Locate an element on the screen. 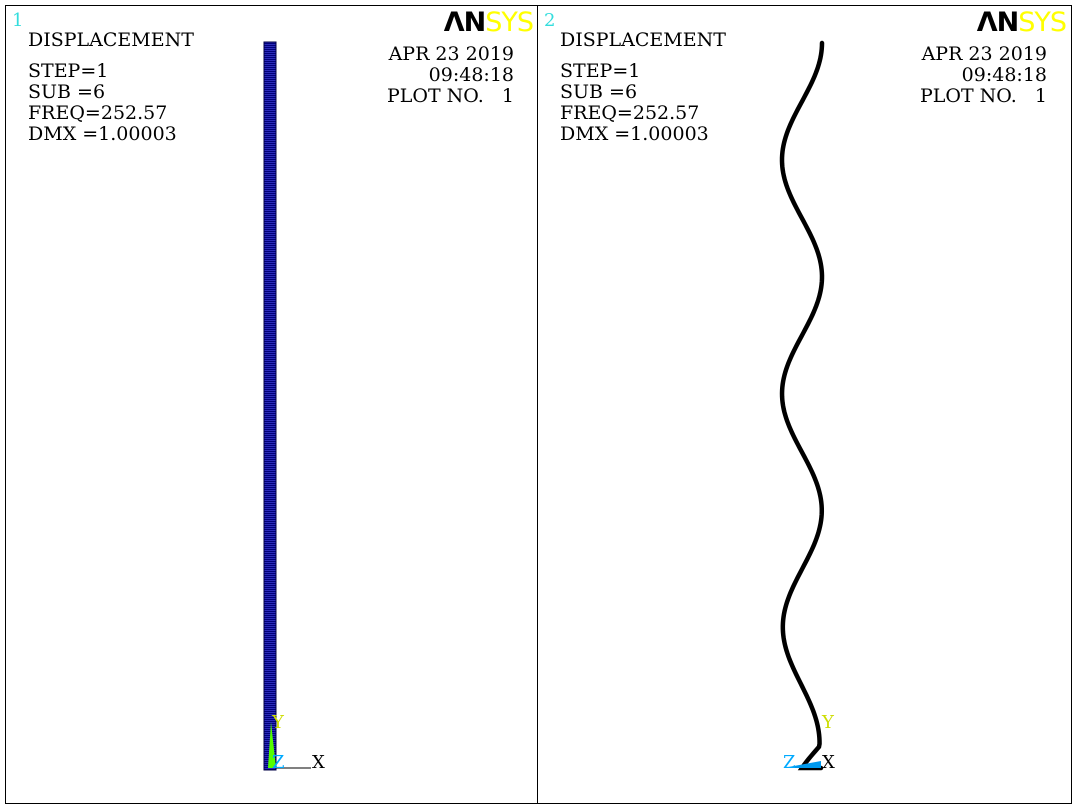  triad-y-arrow is located at coordinates (272, 745).